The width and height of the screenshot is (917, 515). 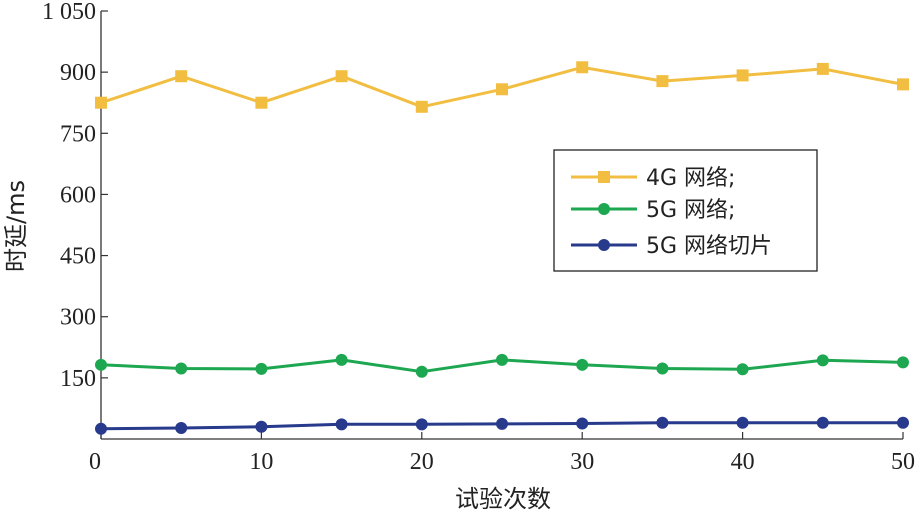 What do you see at coordinates (261, 462) in the screenshot?
I see `x-tick-label: 10` at bounding box center [261, 462].